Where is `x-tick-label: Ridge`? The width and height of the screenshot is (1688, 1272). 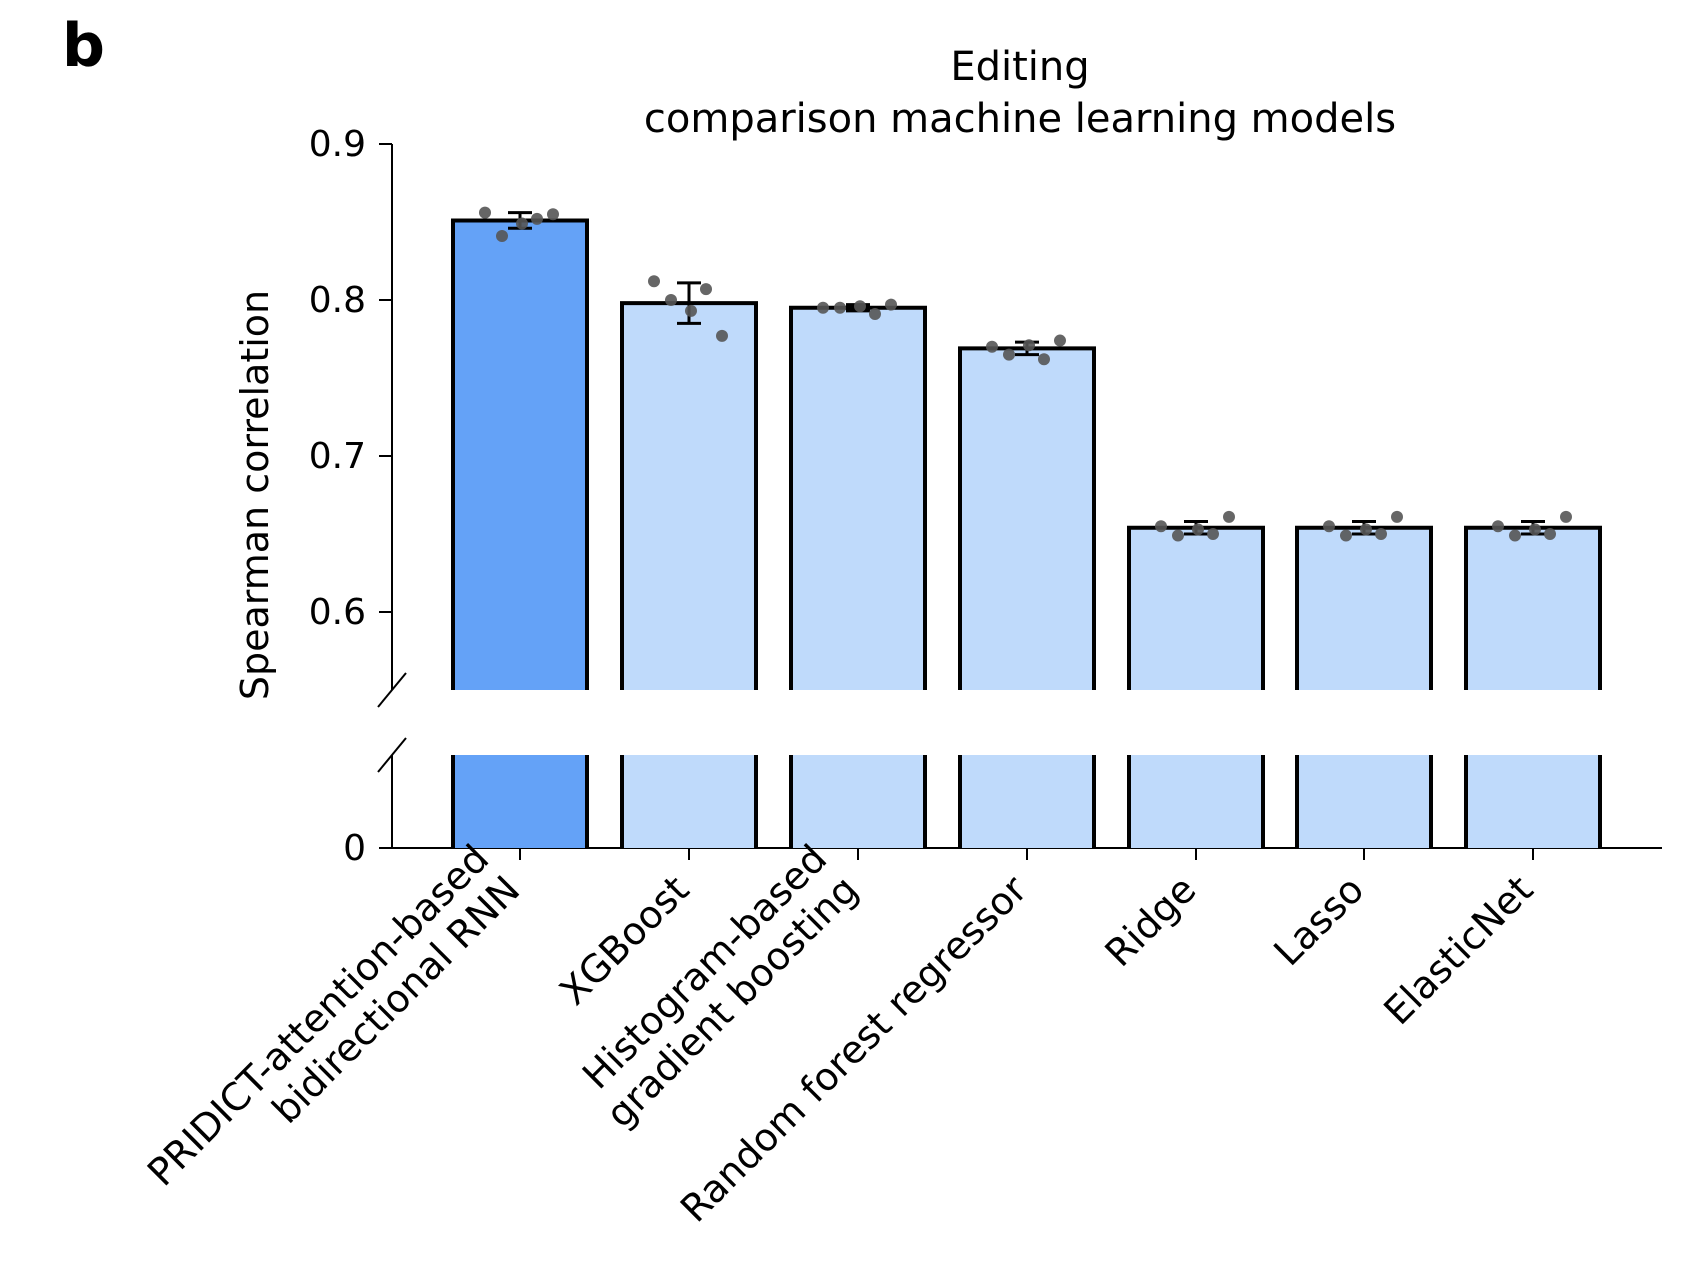 x-tick-label: Ridge is located at coordinates (1150, 921).